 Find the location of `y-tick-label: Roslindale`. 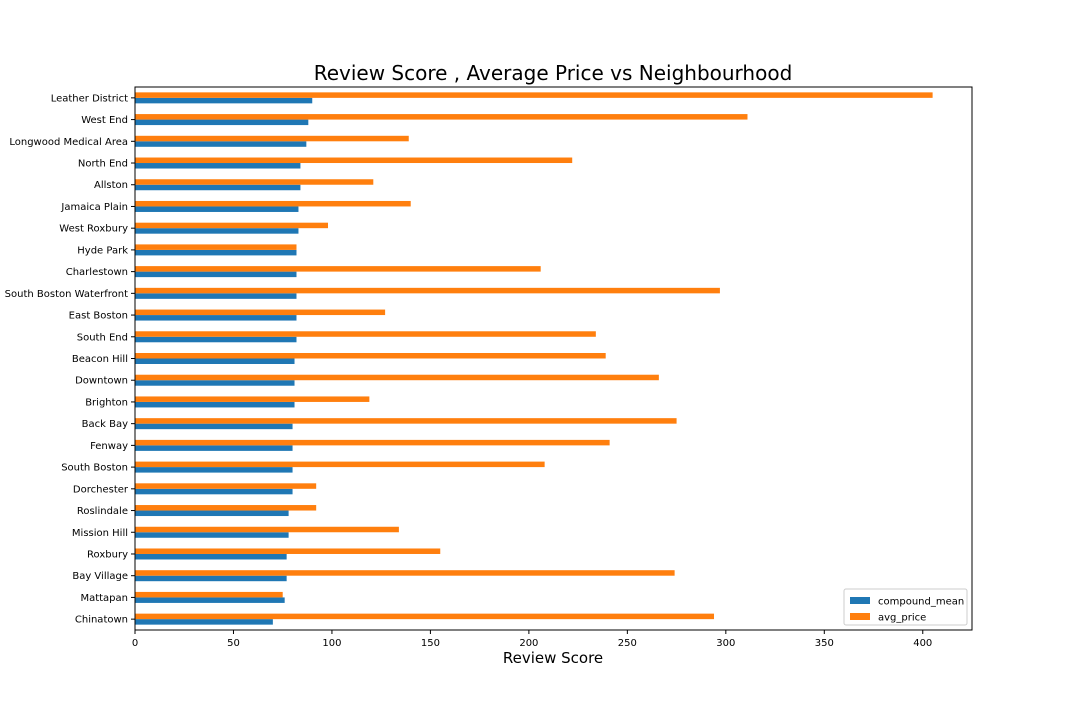

y-tick-label: Roslindale is located at coordinates (102, 511).